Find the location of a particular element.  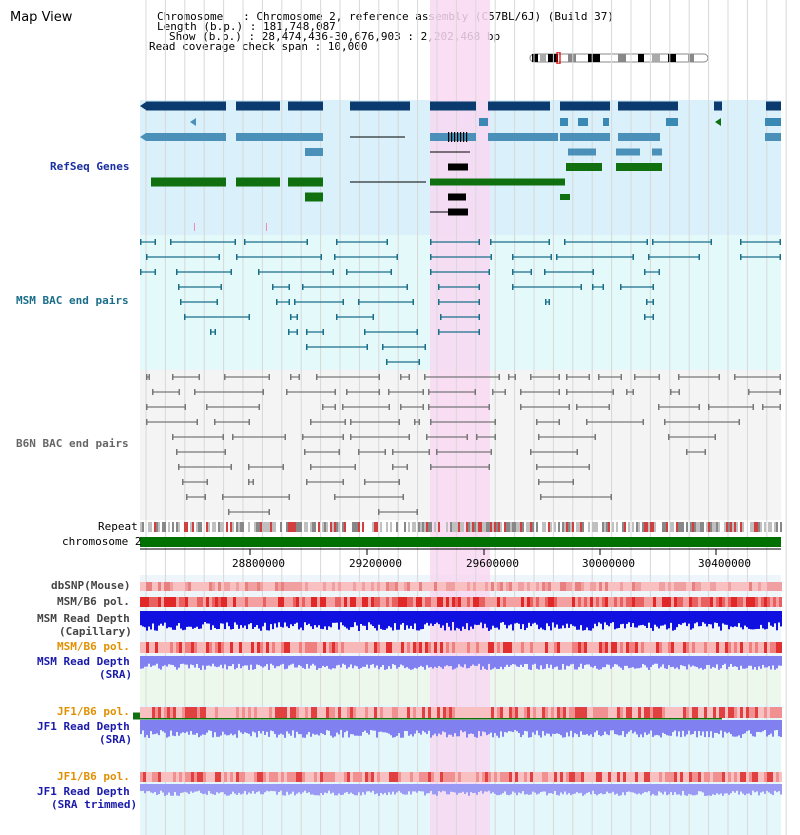

chromosome-ideogram is located at coordinates (620, 58).